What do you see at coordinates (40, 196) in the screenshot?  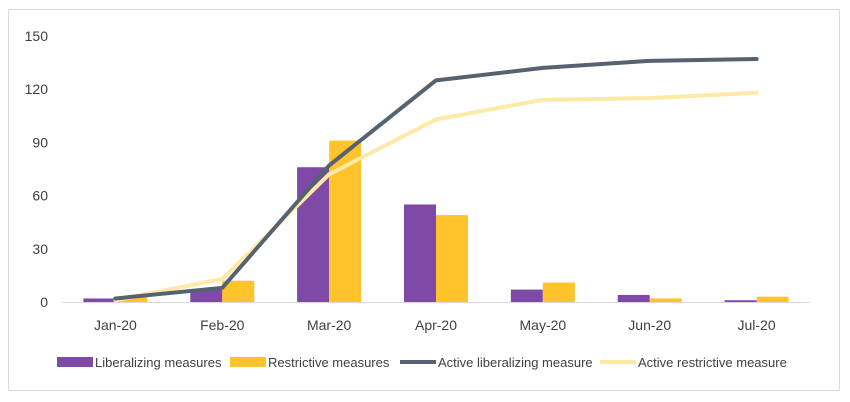 I see `y-tick-label: 60` at bounding box center [40, 196].